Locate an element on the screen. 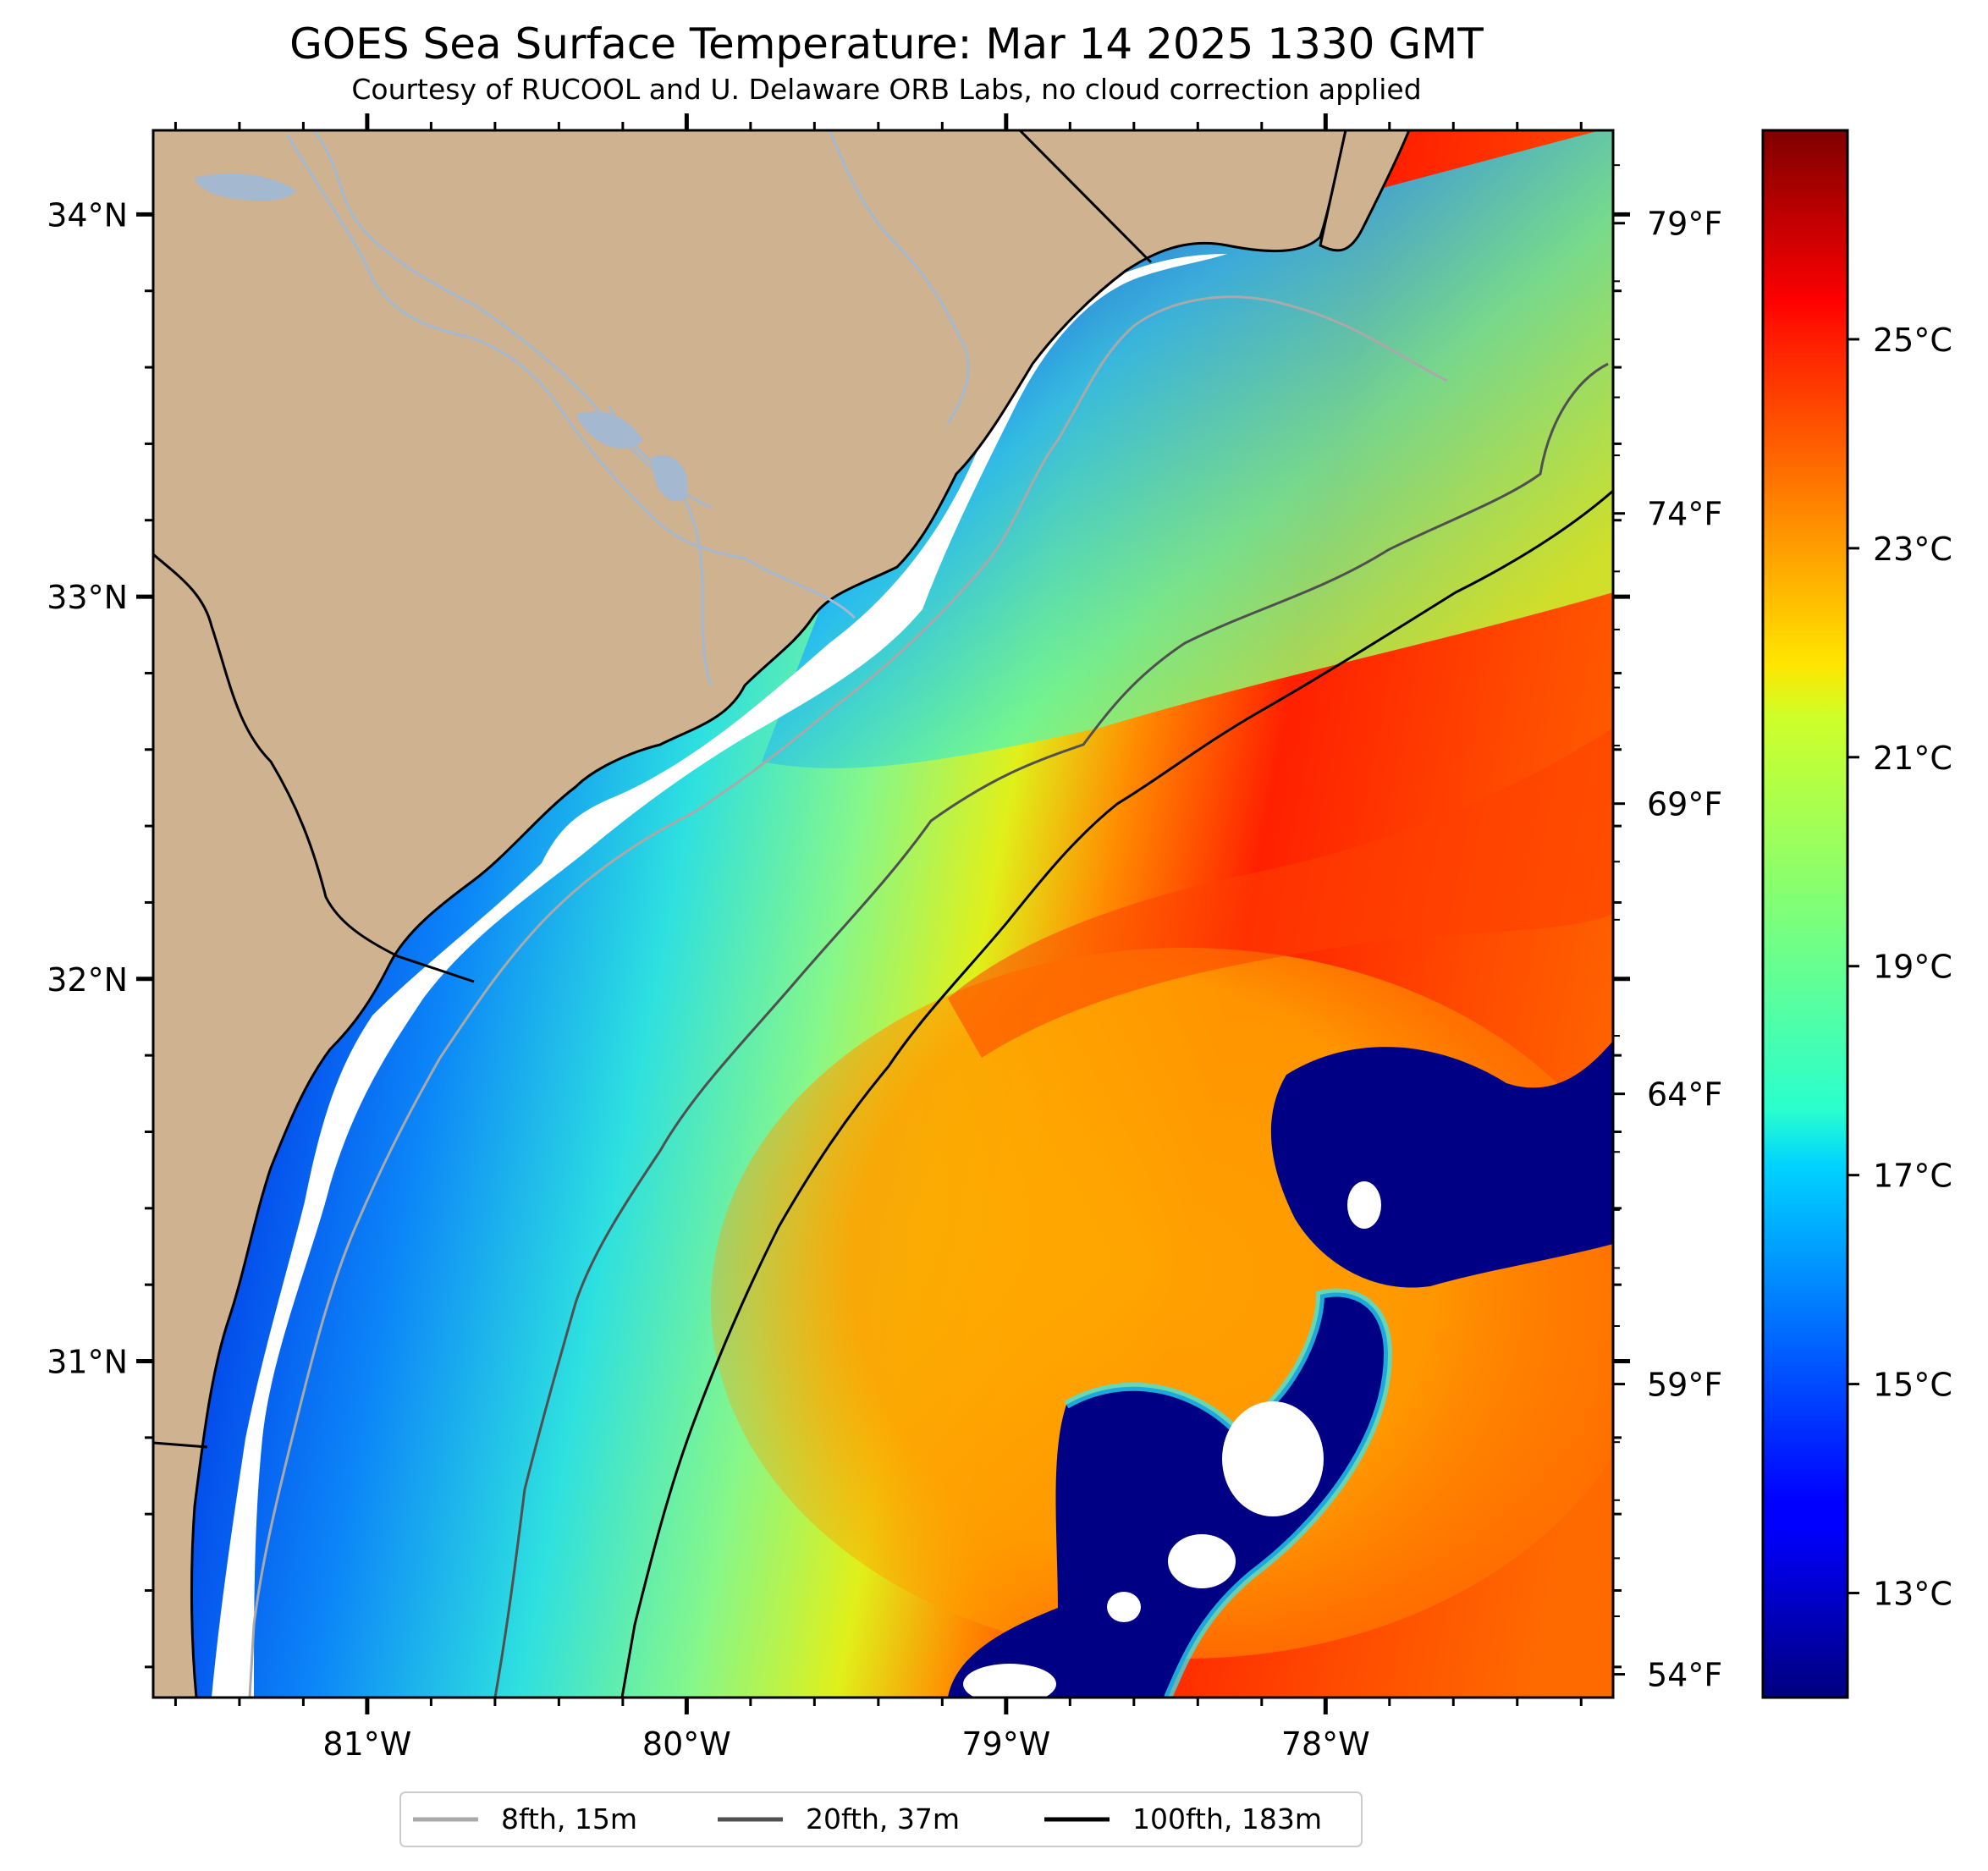  colorbar-tick-label: 15°C is located at coordinates (1912, 1386).